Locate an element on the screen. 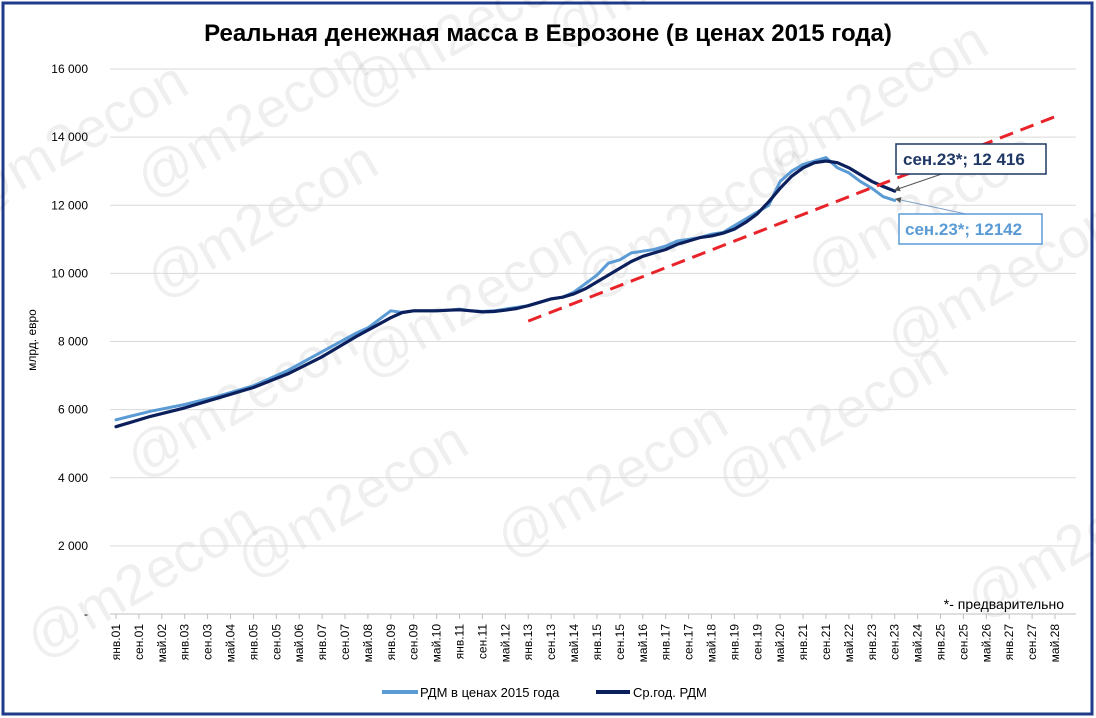  annotation-rdm-box is located at coordinates (970, 229).